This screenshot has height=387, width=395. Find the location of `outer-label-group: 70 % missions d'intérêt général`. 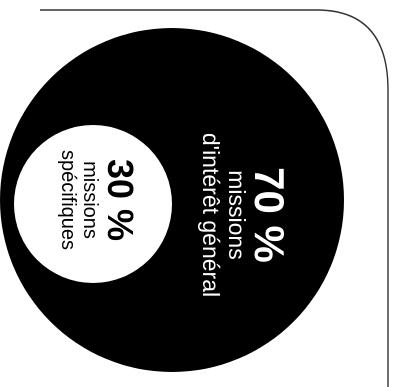

outer-label-group: 70 % missions d'intérêt général is located at coordinates (245, 215).